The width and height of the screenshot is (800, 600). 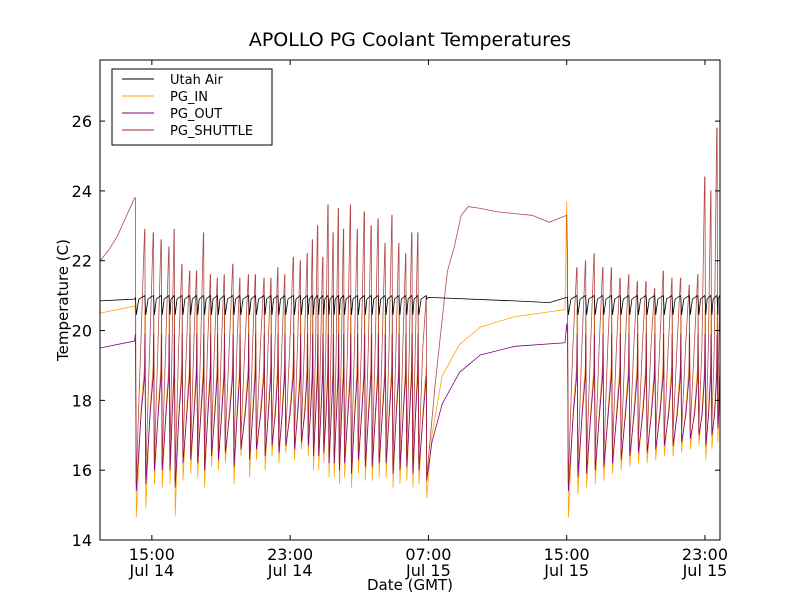 What do you see at coordinates (410, 585) in the screenshot?
I see `x-axis-label: Date (GMT)` at bounding box center [410, 585].